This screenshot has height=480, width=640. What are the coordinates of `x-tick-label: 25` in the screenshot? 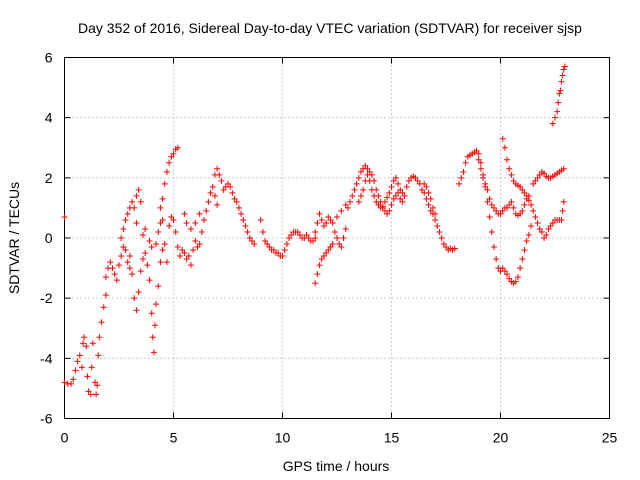 It's located at (610, 438).